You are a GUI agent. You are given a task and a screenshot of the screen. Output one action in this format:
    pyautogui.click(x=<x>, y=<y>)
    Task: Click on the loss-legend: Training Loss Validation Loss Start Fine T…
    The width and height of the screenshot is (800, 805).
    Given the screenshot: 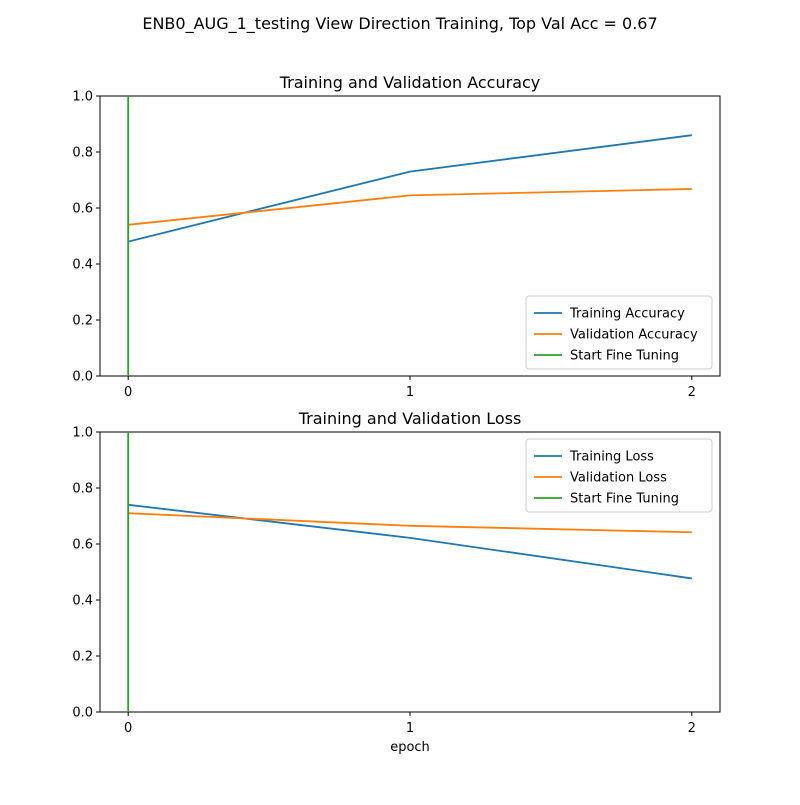 What is the action you would take?
    pyautogui.click(x=619, y=475)
    